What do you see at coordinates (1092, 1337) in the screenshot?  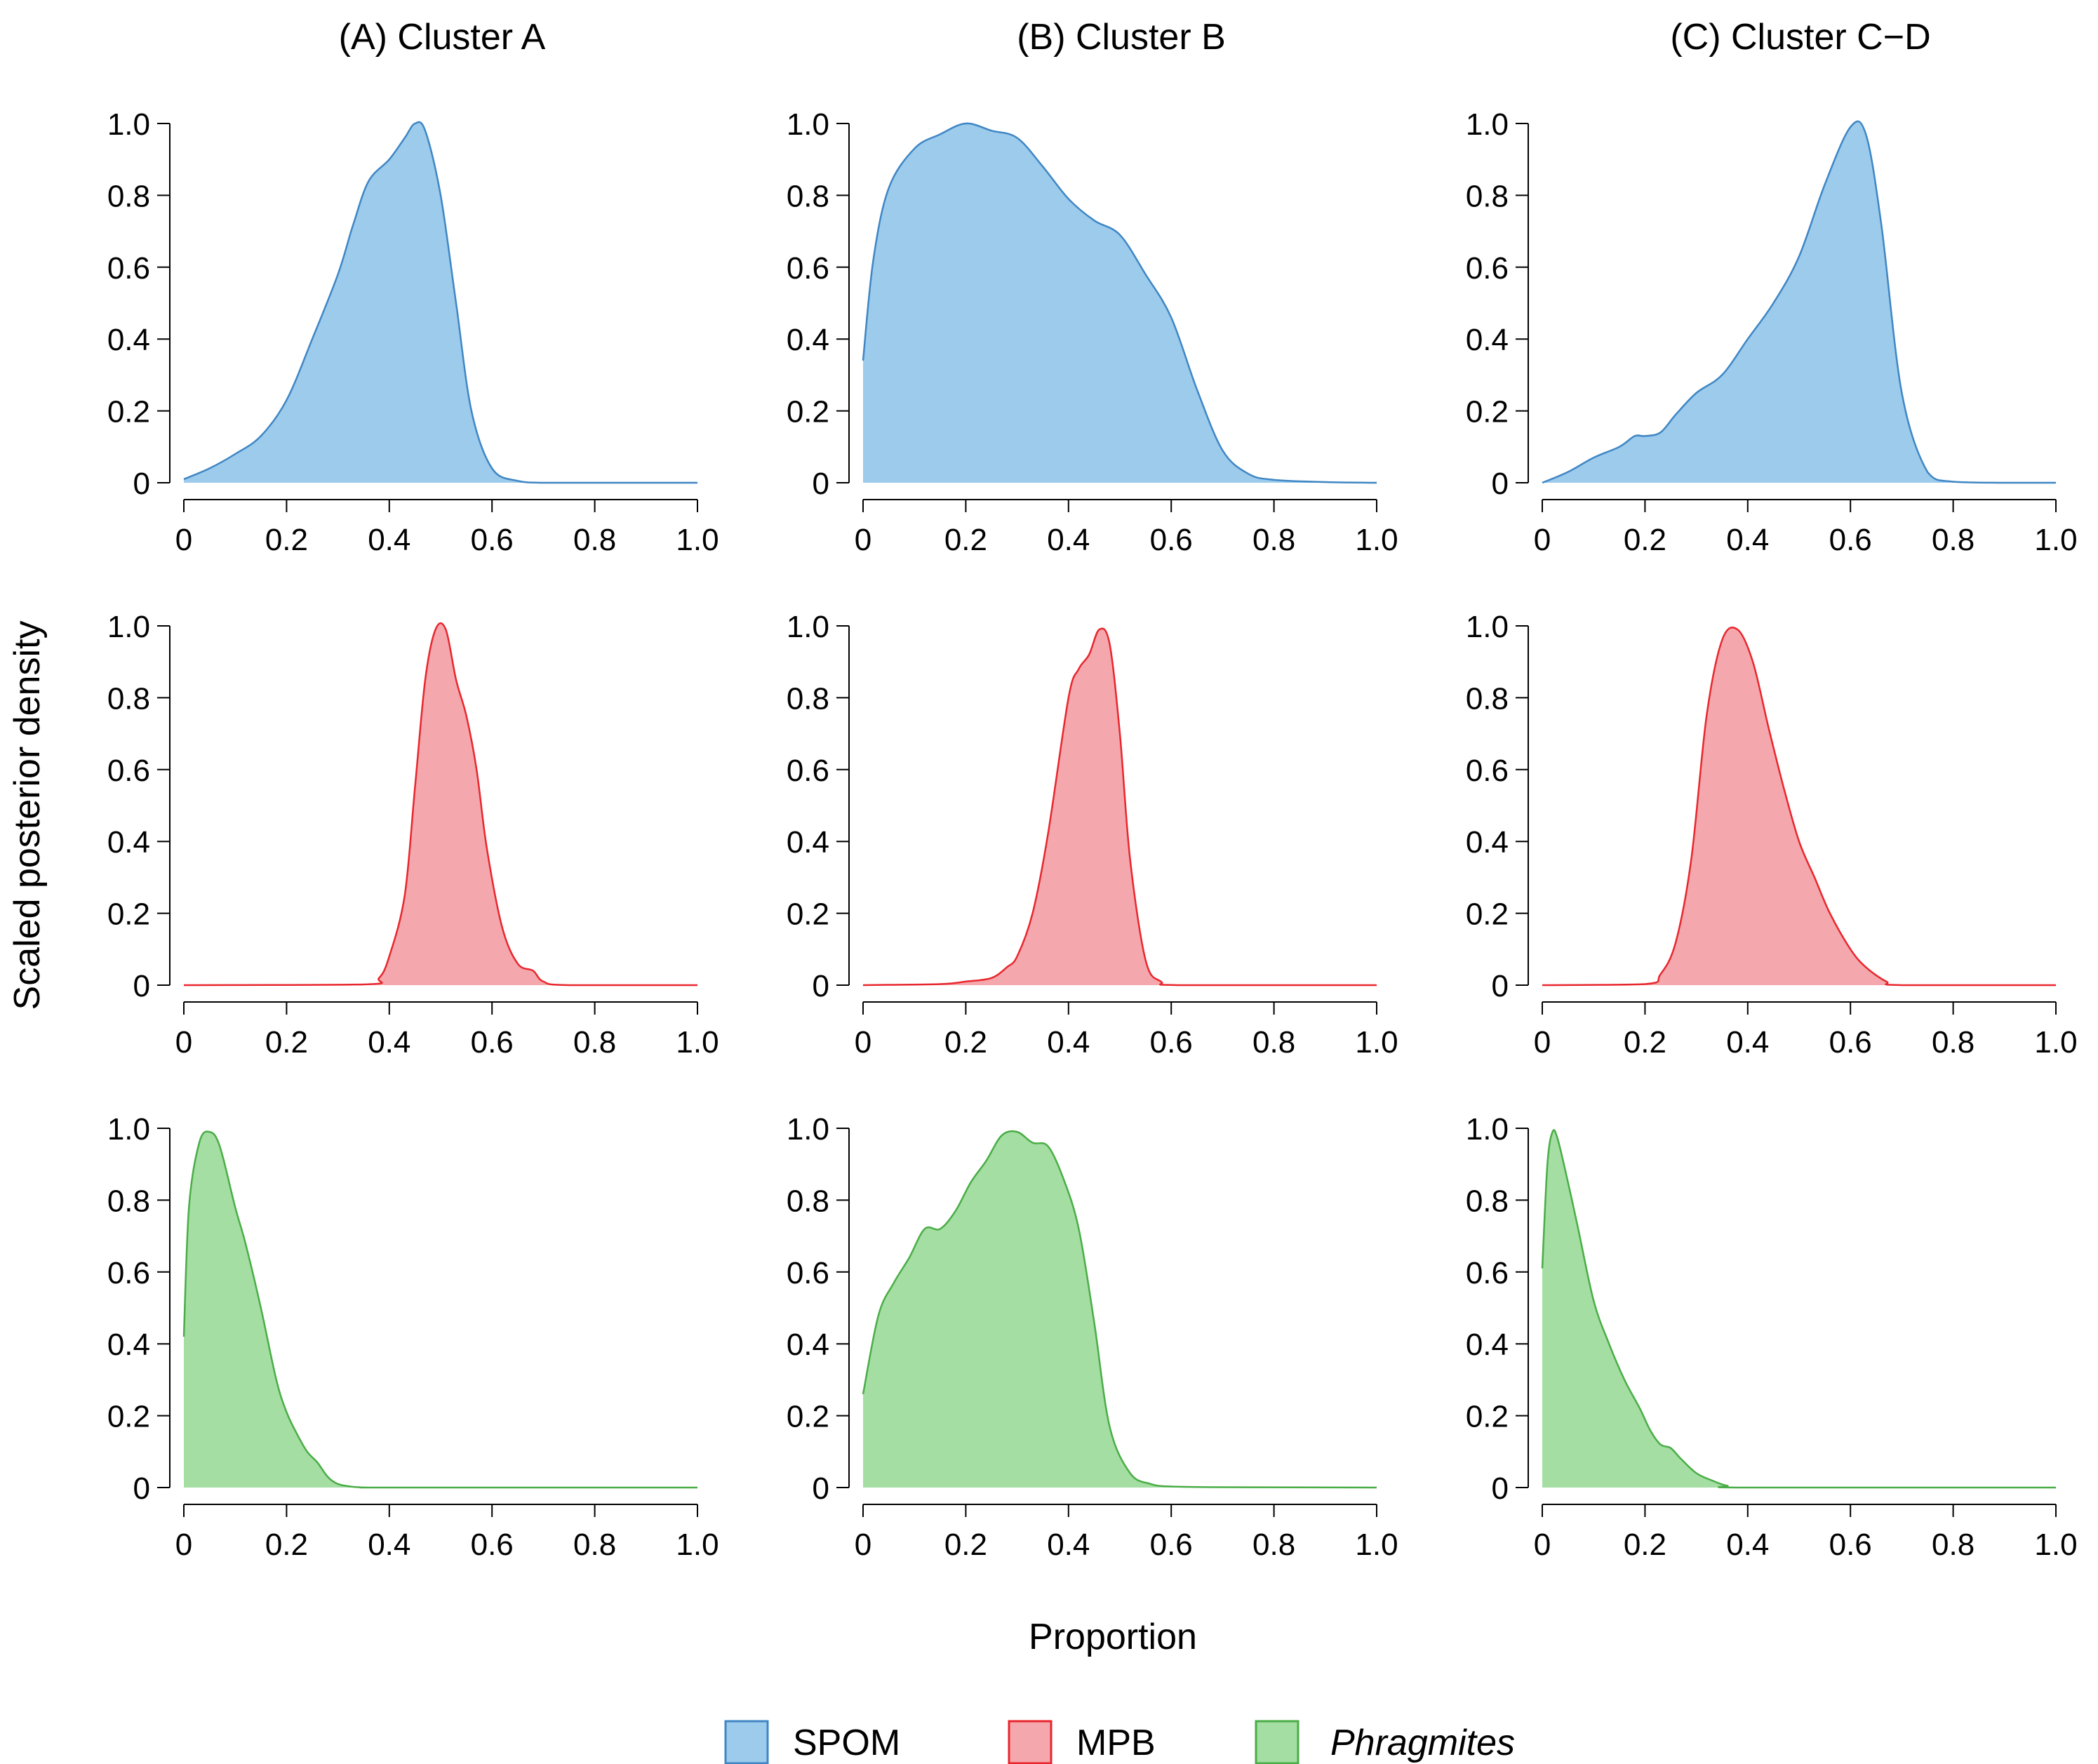 I see `panel-phragmites-2: 0 0.2 0.4 0.6 0.8 1.0 0 0.2 0.4 0.6 0.8 1.0` at bounding box center [1092, 1337].